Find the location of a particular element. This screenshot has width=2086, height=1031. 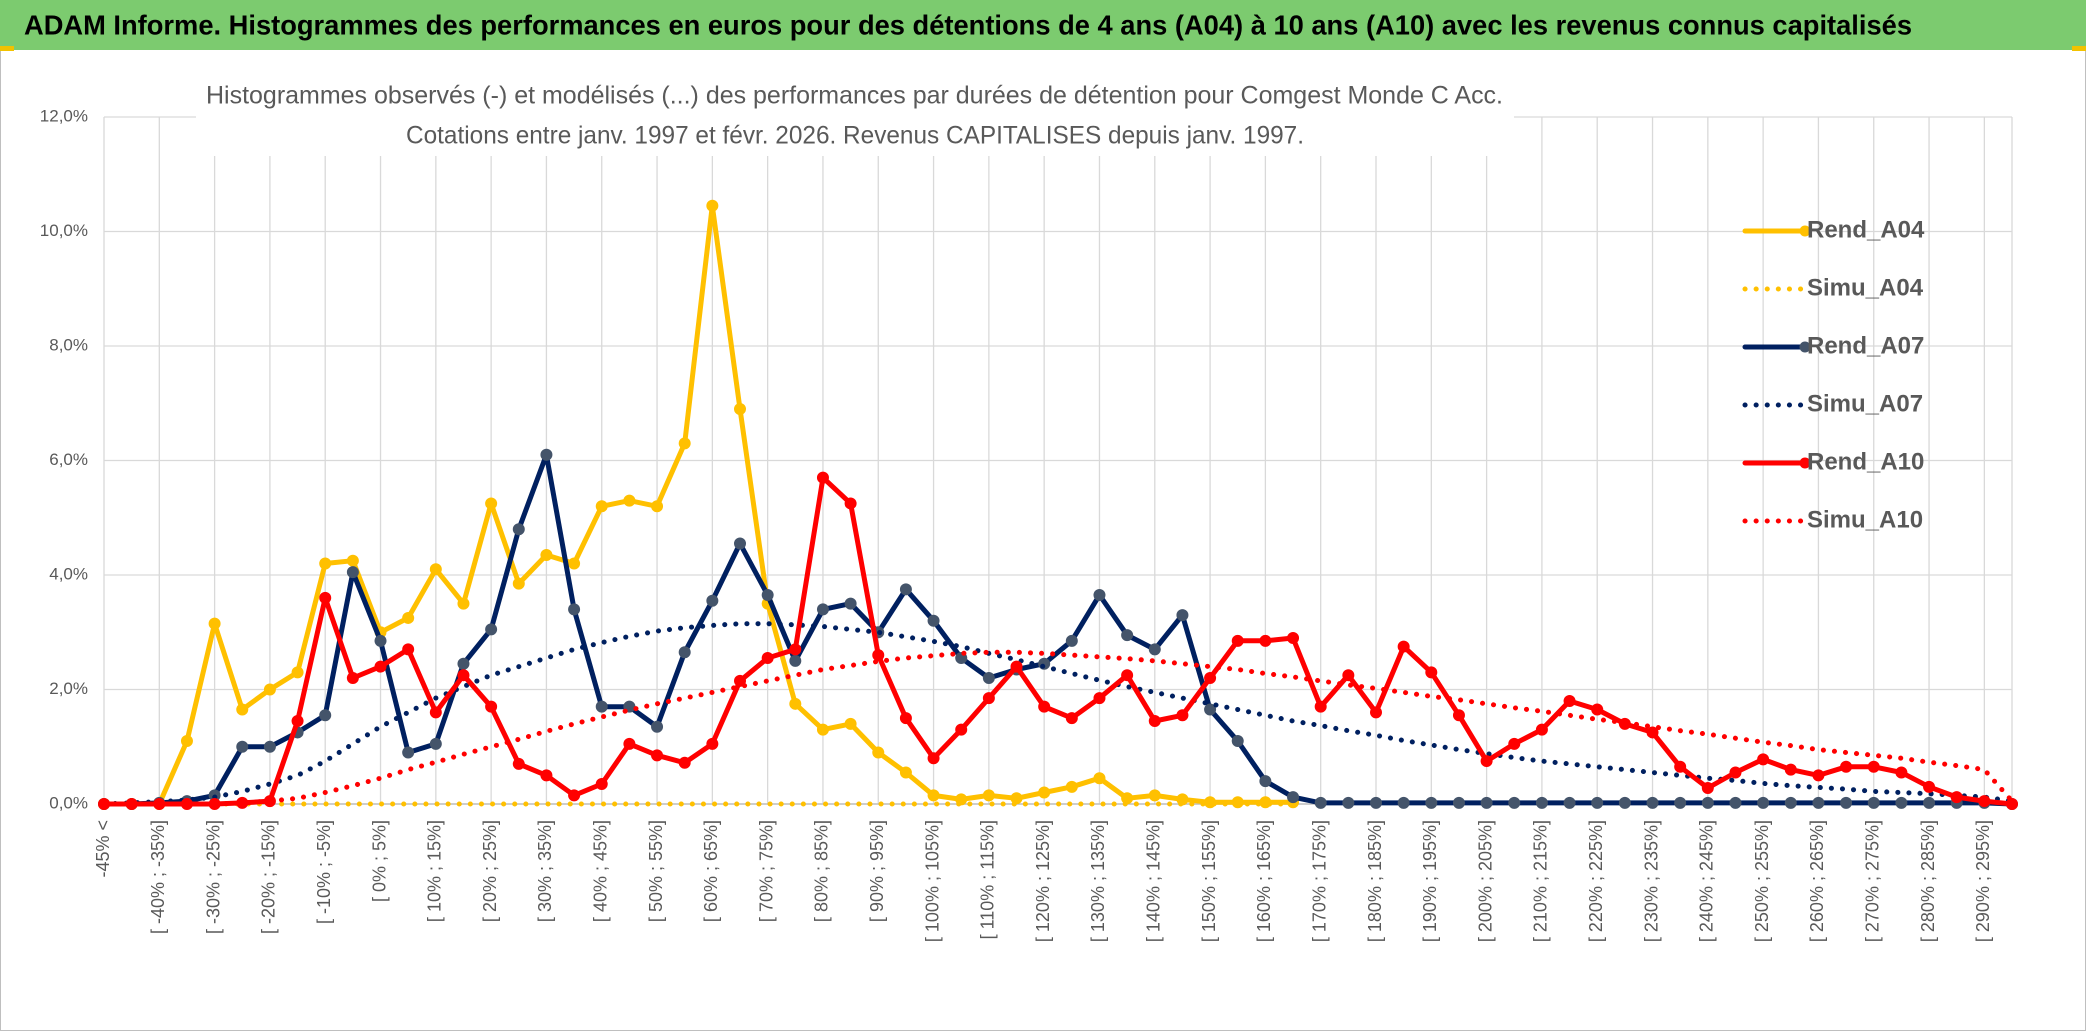

x-tick-label: [ 290% ; 295%] is located at coordinates (1983, 881).